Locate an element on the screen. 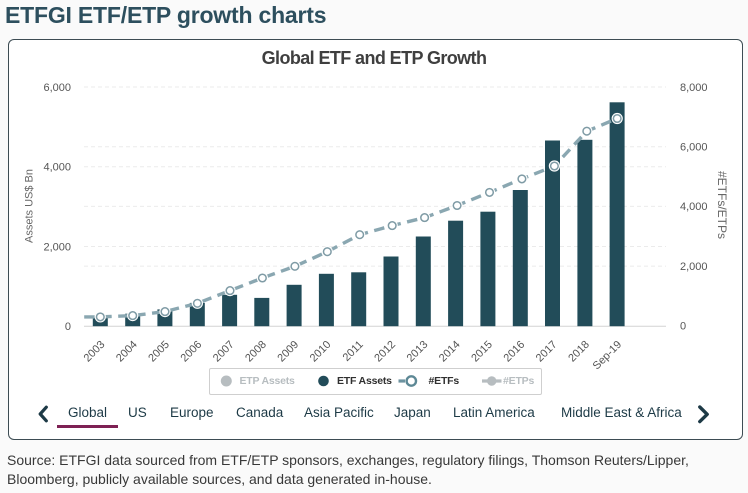 The height and width of the screenshot is (493, 748). svg-text: 2012 is located at coordinates (385, 352).